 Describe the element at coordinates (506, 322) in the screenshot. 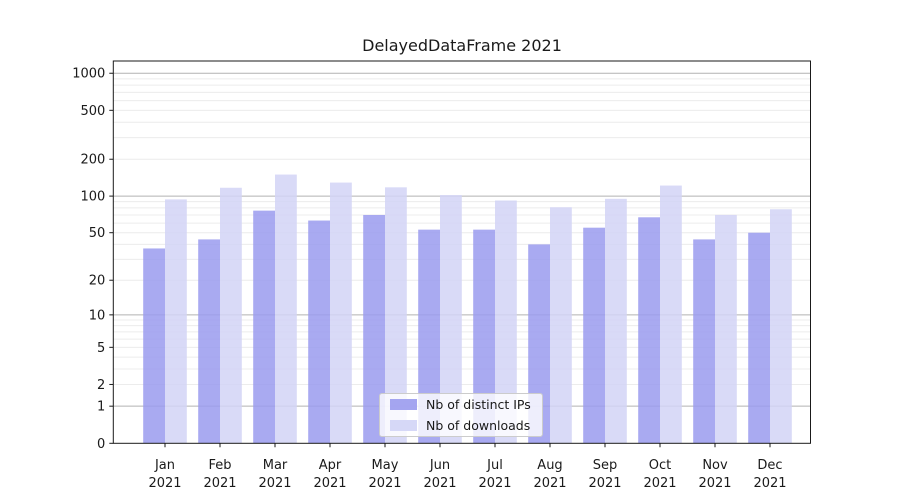

I see `bar-downloads-jul` at that location.